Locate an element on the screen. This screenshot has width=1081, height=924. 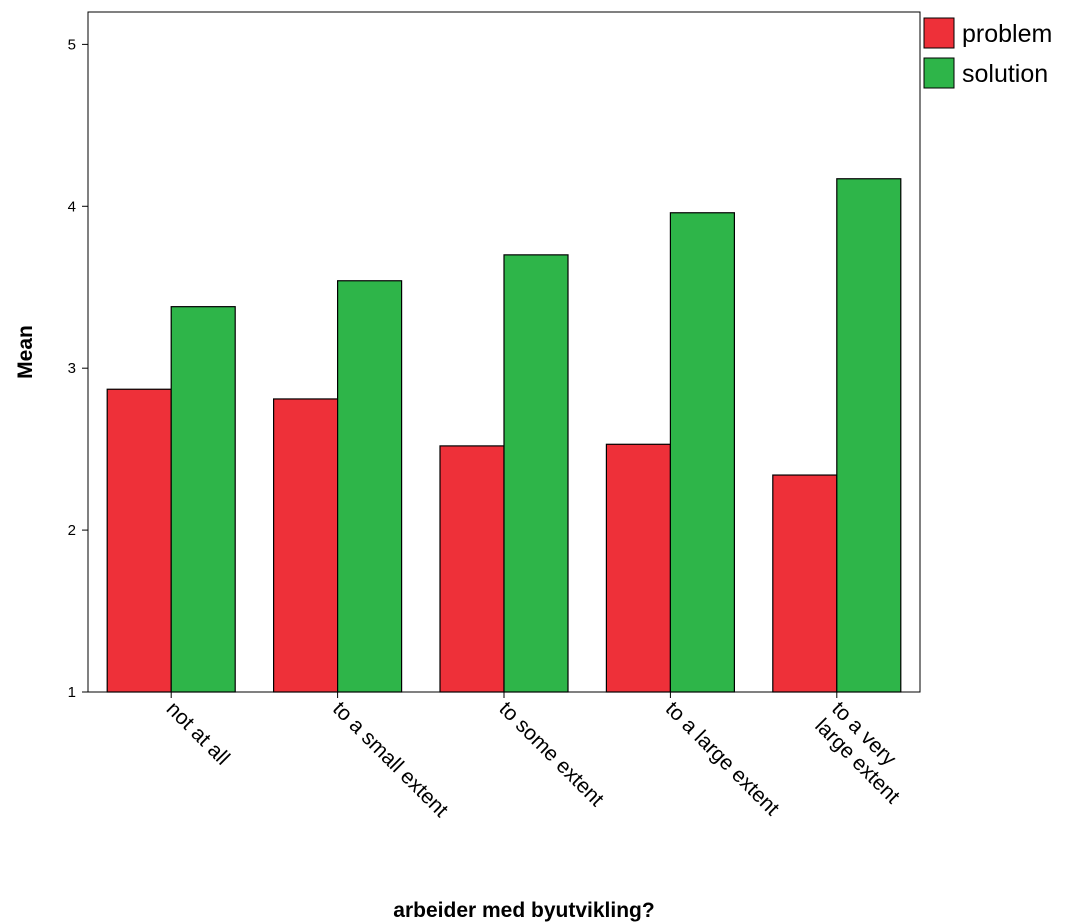
x-tick-label: to some extent is located at coordinates (551, 754).